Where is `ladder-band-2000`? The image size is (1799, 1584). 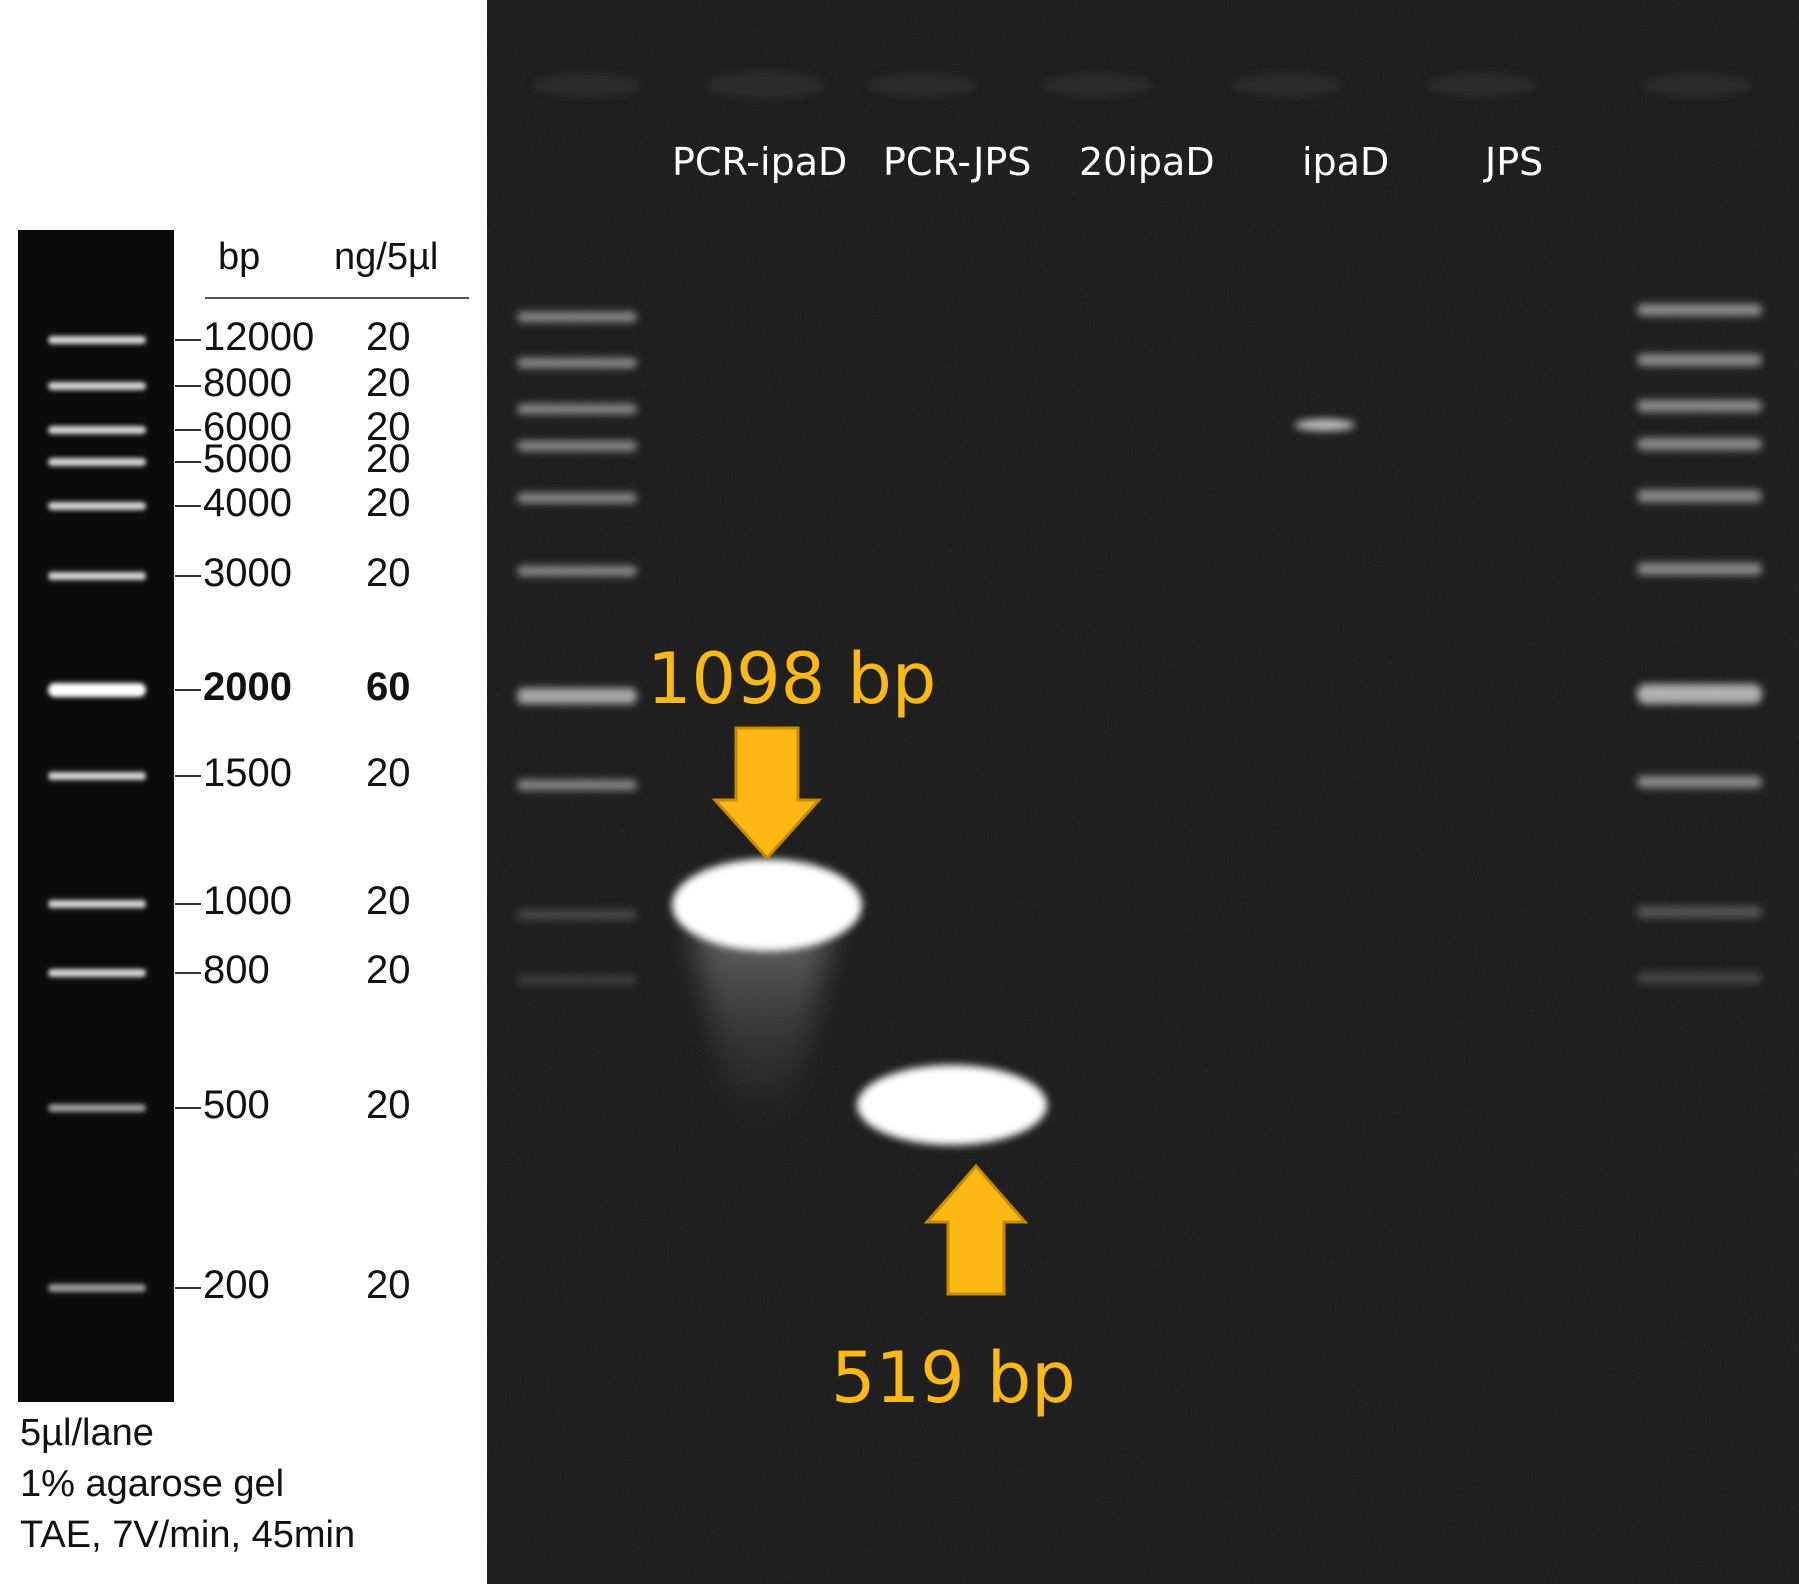 ladder-band-2000 is located at coordinates (97, 690).